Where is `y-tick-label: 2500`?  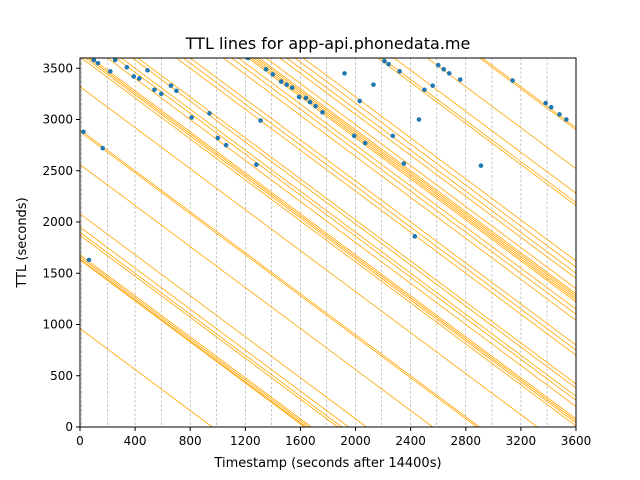
y-tick-label: 2500 is located at coordinates (57, 171).